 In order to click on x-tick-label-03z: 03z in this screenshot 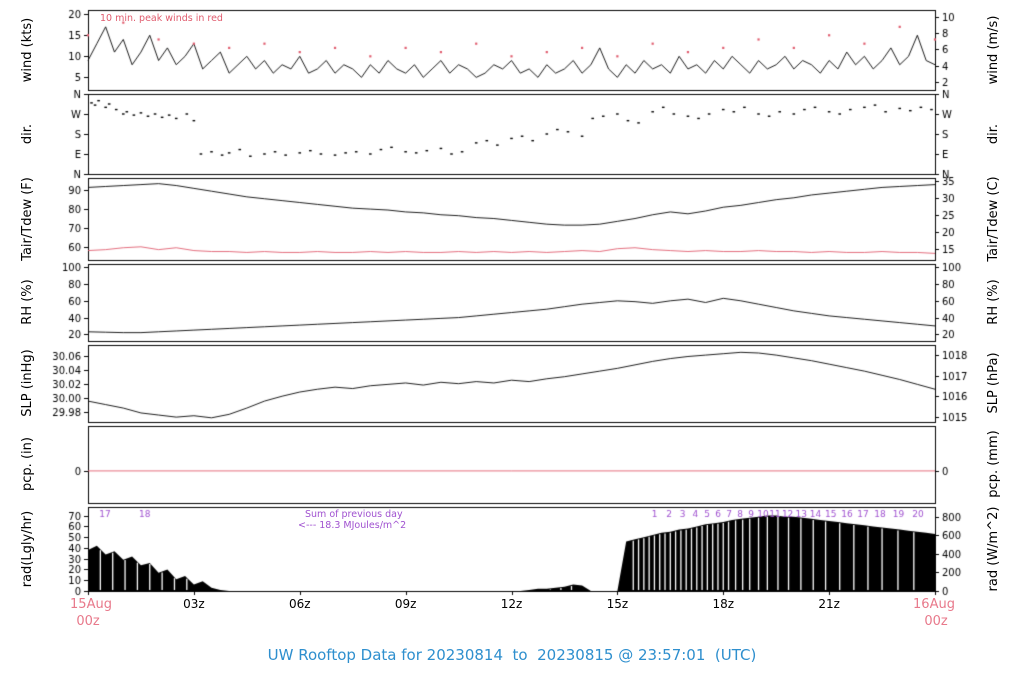, I will do `click(194, 604)`.